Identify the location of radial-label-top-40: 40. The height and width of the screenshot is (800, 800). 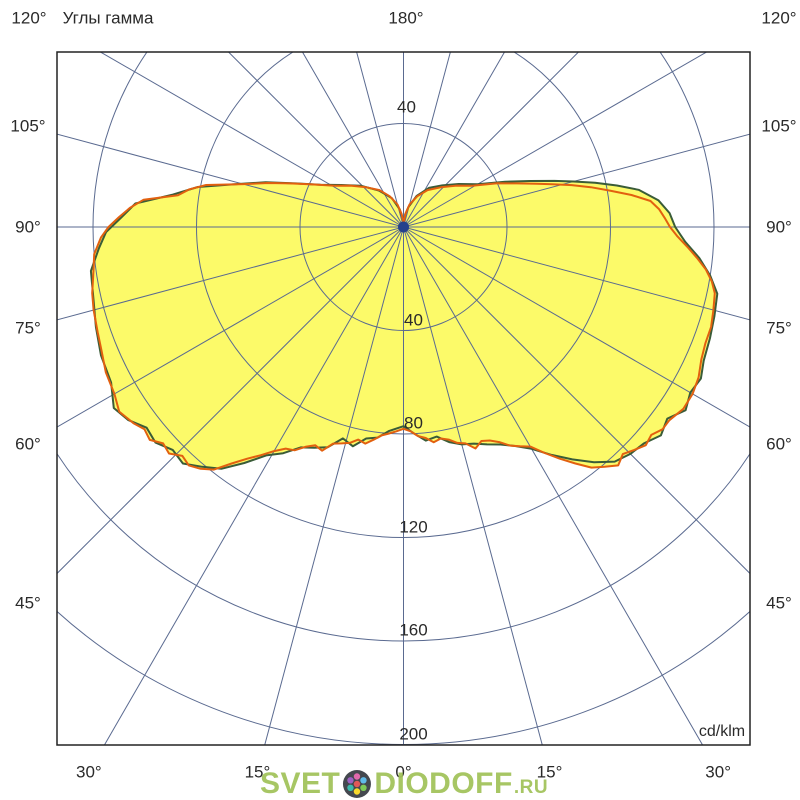
(406, 106).